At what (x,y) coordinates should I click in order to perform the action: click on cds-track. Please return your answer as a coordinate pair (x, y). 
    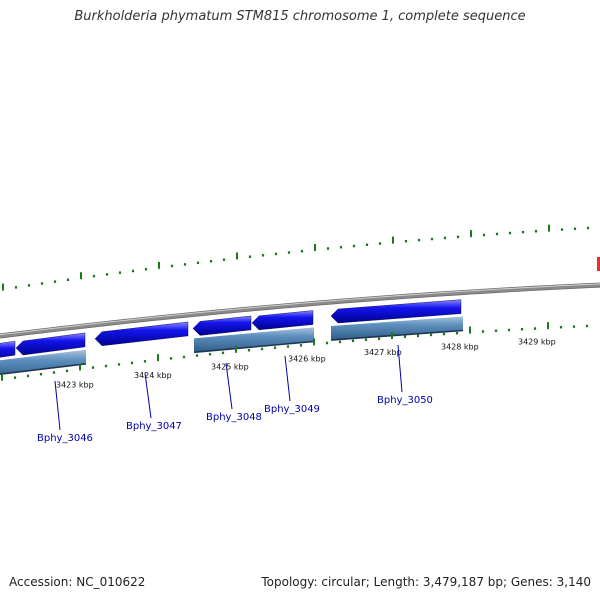
    Looking at the image, I should click on (231, 328).